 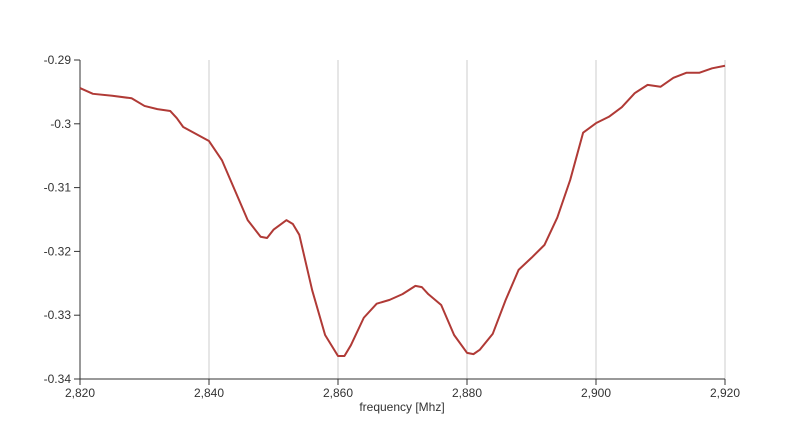 I want to click on x-tick-label: 2,920, so click(x=725, y=393).